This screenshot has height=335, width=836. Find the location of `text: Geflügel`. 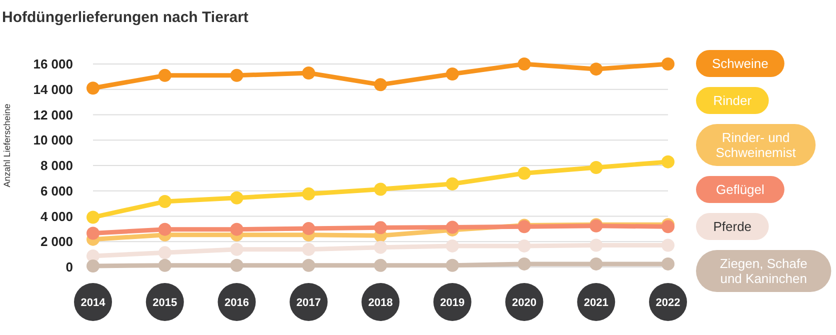

text: Geflügel is located at coordinates (740, 190).